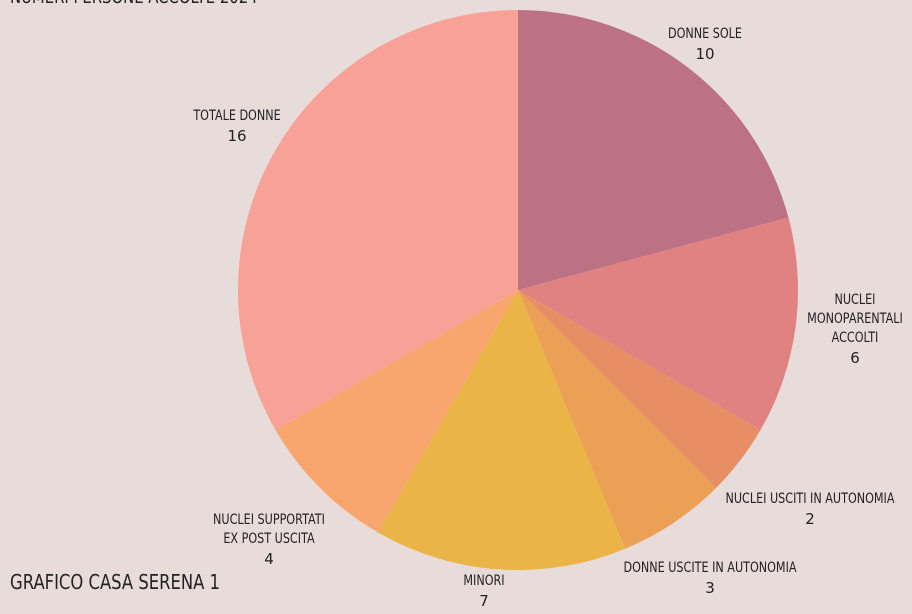 The height and width of the screenshot is (614, 912). What do you see at coordinates (704, 54) in the screenshot?
I see `slice-value: 10` at bounding box center [704, 54].